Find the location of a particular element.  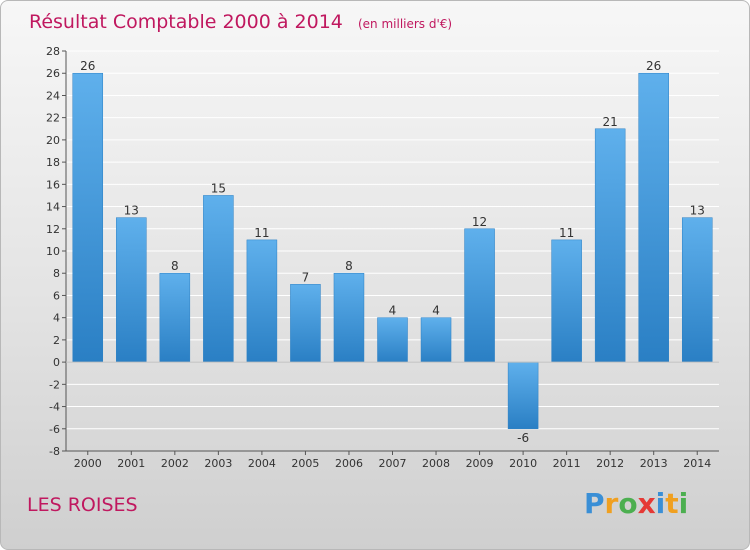

x-tick-label: 2009 is located at coordinates (480, 463).